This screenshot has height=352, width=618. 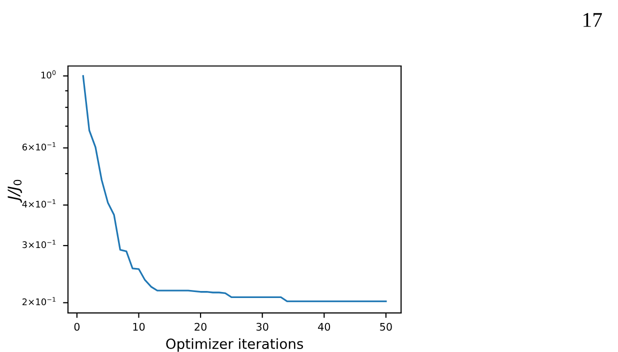 What do you see at coordinates (39, 244) in the screenshot?
I see `y-tick-label: 3×10$^{−1}$` at bounding box center [39, 244].